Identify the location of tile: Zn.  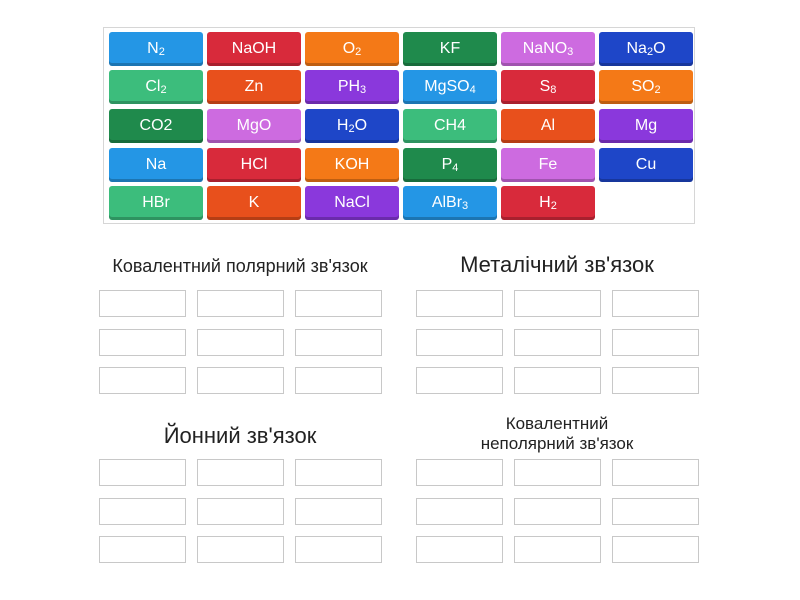
(254, 87).